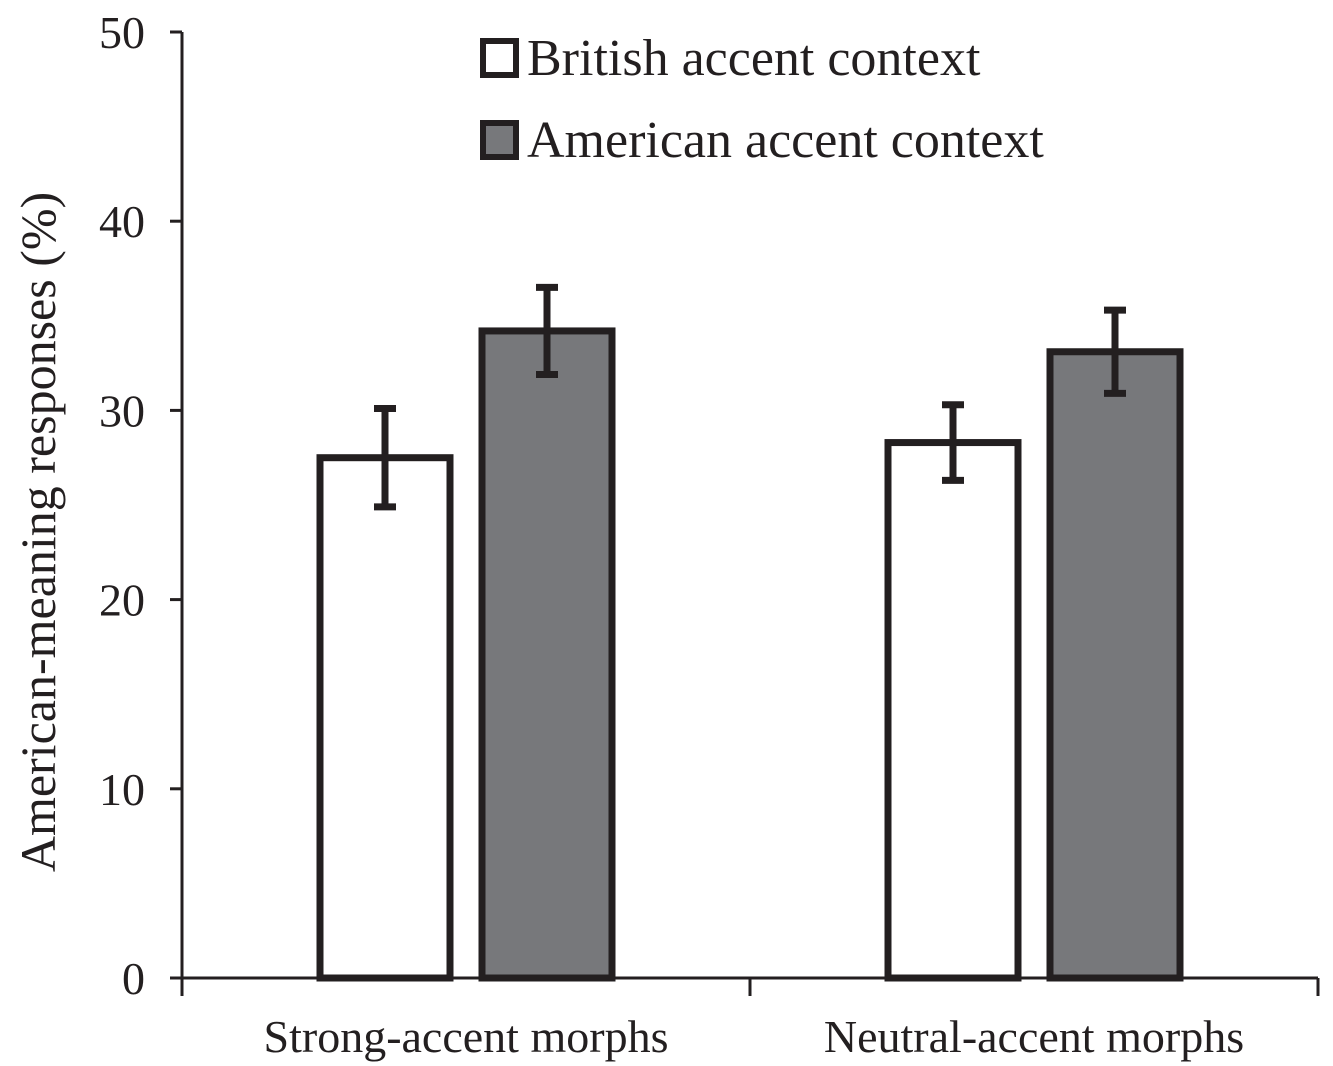  Describe the element at coordinates (122, 221) in the screenshot. I see `y-tick-label: 40` at that location.